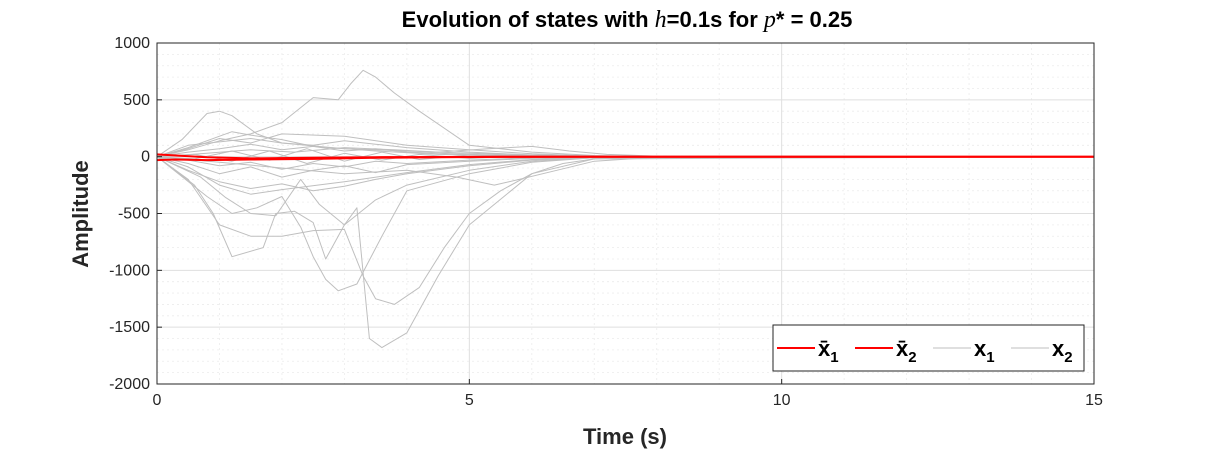 Image resolution: width=1210 pixels, height=450 pixels. I want to click on legend-label-x1-mean: x̄1, so click(828, 351).